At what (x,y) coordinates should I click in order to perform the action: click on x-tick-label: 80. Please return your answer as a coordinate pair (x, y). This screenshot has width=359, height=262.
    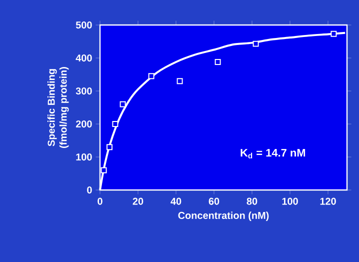
    Looking at the image, I should click on (252, 201).